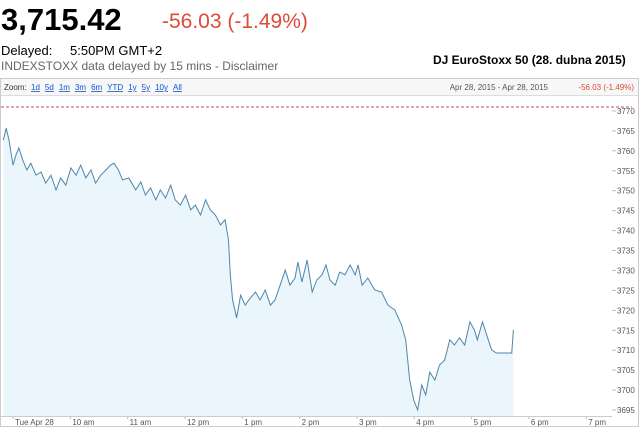  Describe the element at coordinates (597, 422) in the screenshot. I see `x-tick-label: 7 pm` at that location.